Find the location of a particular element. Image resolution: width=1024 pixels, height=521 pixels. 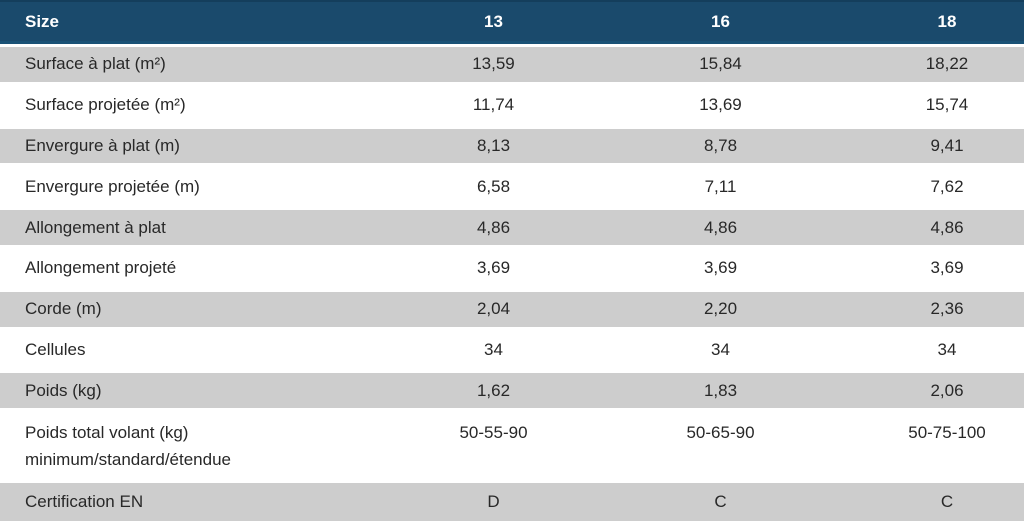

header-col-13: 13 is located at coordinates (493, 21).